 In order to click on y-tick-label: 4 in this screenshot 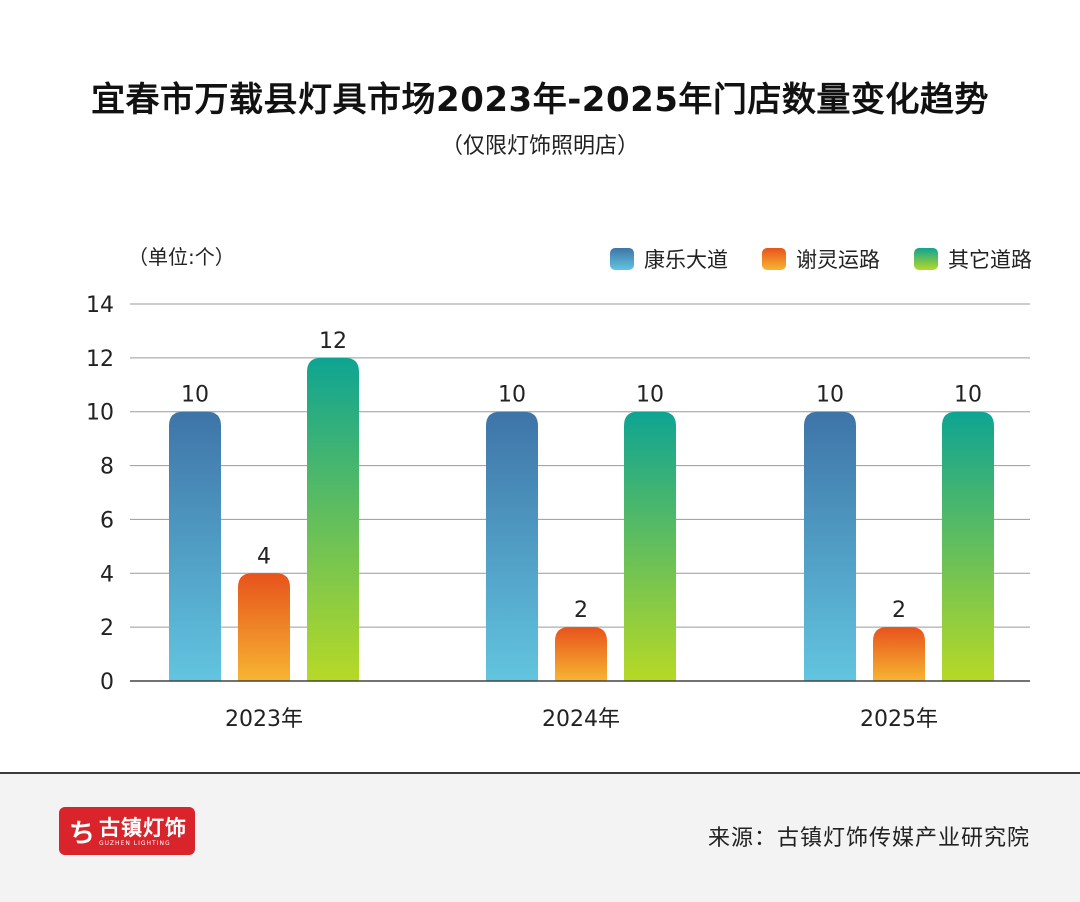, I will do `click(107, 574)`.